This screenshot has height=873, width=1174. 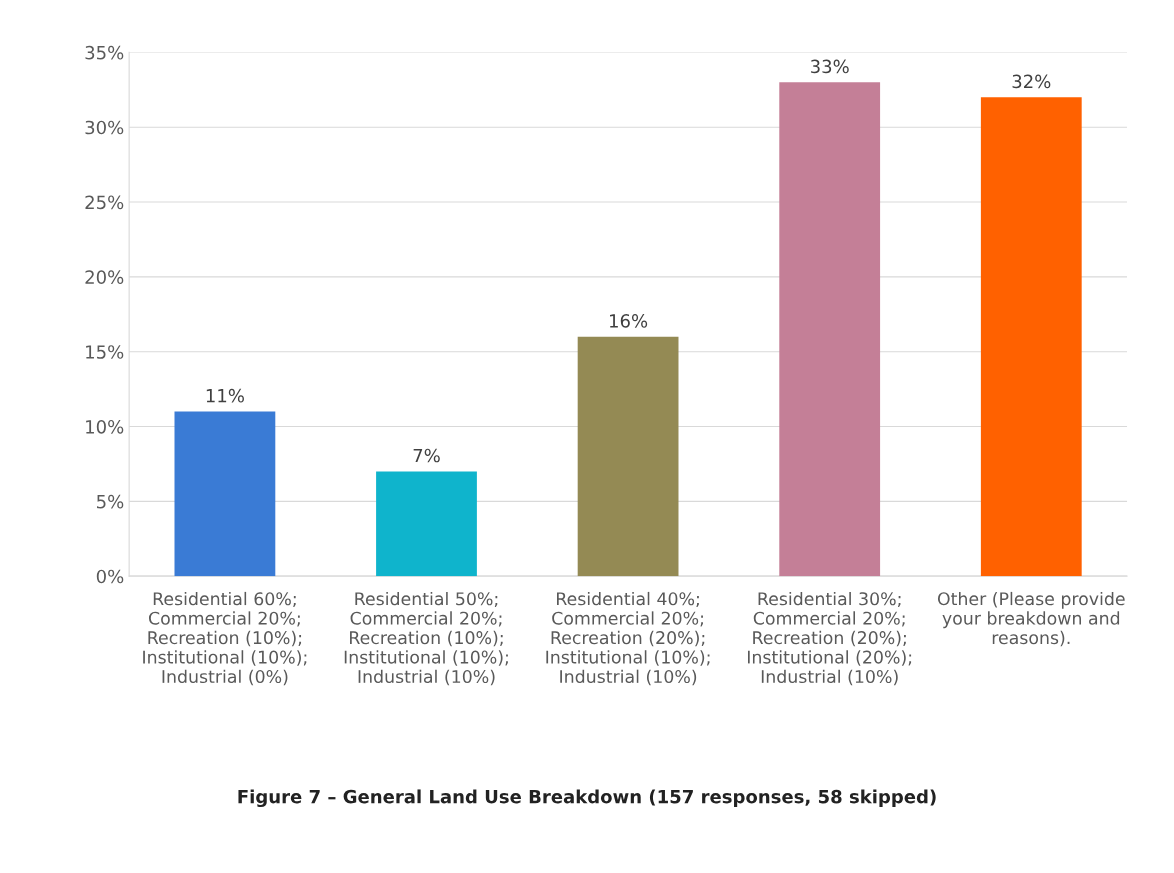 What do you see at coordinates (426, 638) in the screenshot?
I see `x-tick-label: Residential 50%; Commercial 20%; Recreation (10%); Institutional (10%); Industrial (10%)` at bounding box center [426, 638].